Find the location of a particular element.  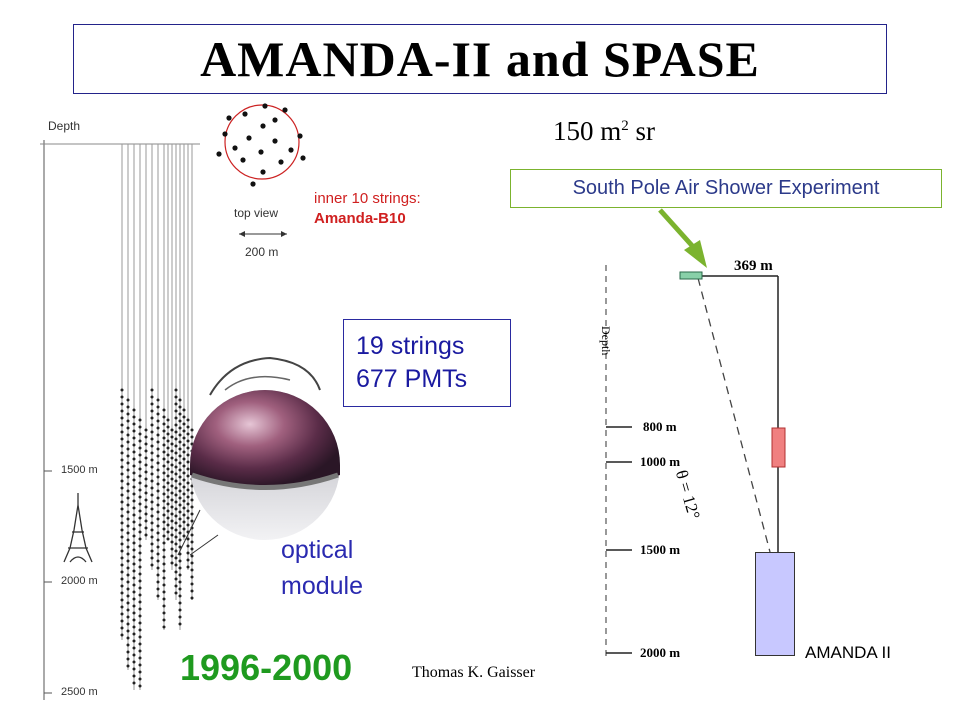

top-view-label: top view is located at coordinates (256, 213).